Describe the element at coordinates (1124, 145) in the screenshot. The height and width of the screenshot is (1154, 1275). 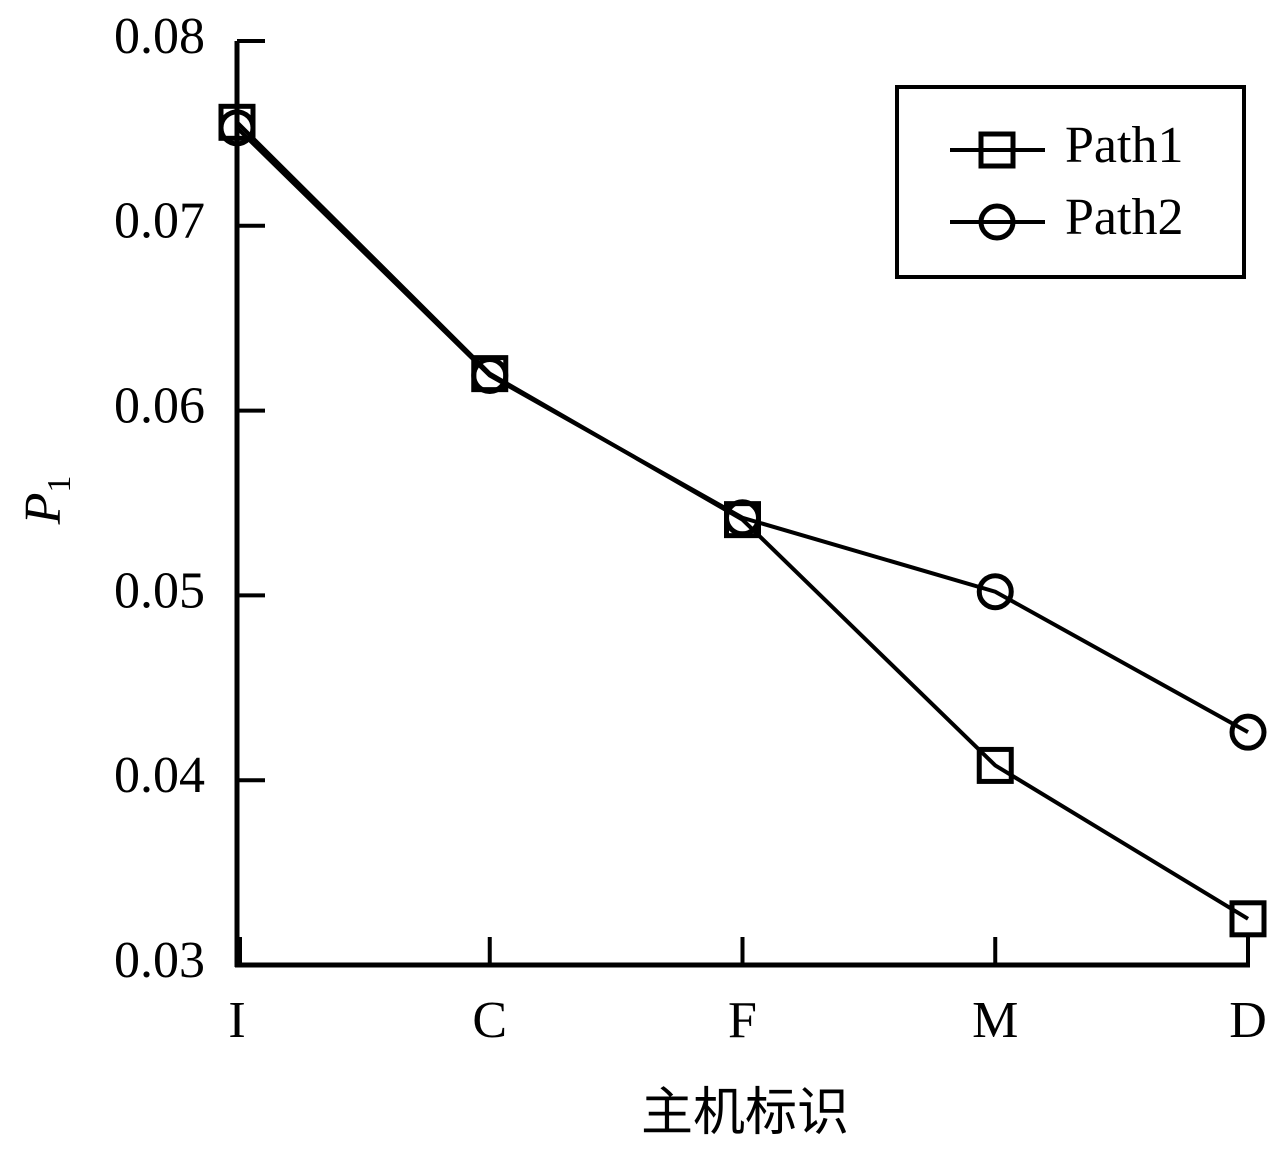
I see `legend-label: Path1` at that location.